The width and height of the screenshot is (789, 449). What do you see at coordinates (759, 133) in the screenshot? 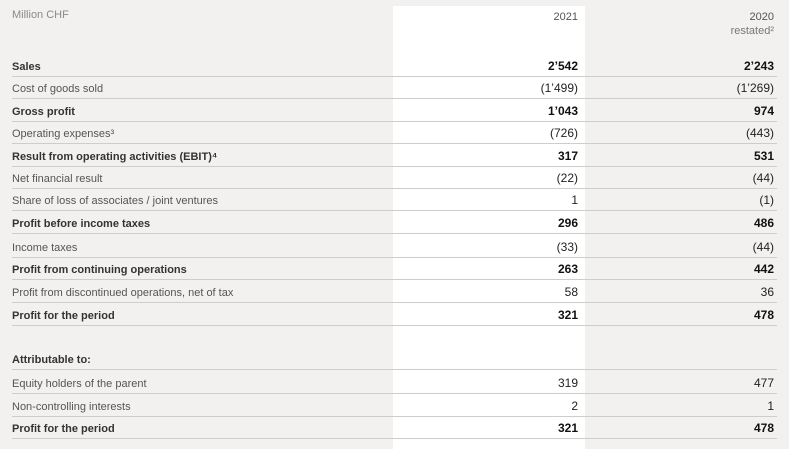
I see `value-2020: (443)` at bounding box center [759, 133].